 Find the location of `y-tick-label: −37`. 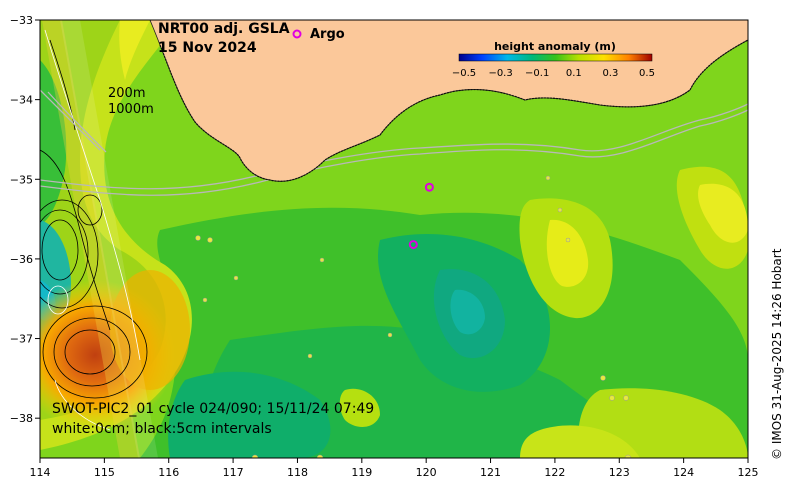

y-tick-label: −37 is located at coordinates (21, 339).